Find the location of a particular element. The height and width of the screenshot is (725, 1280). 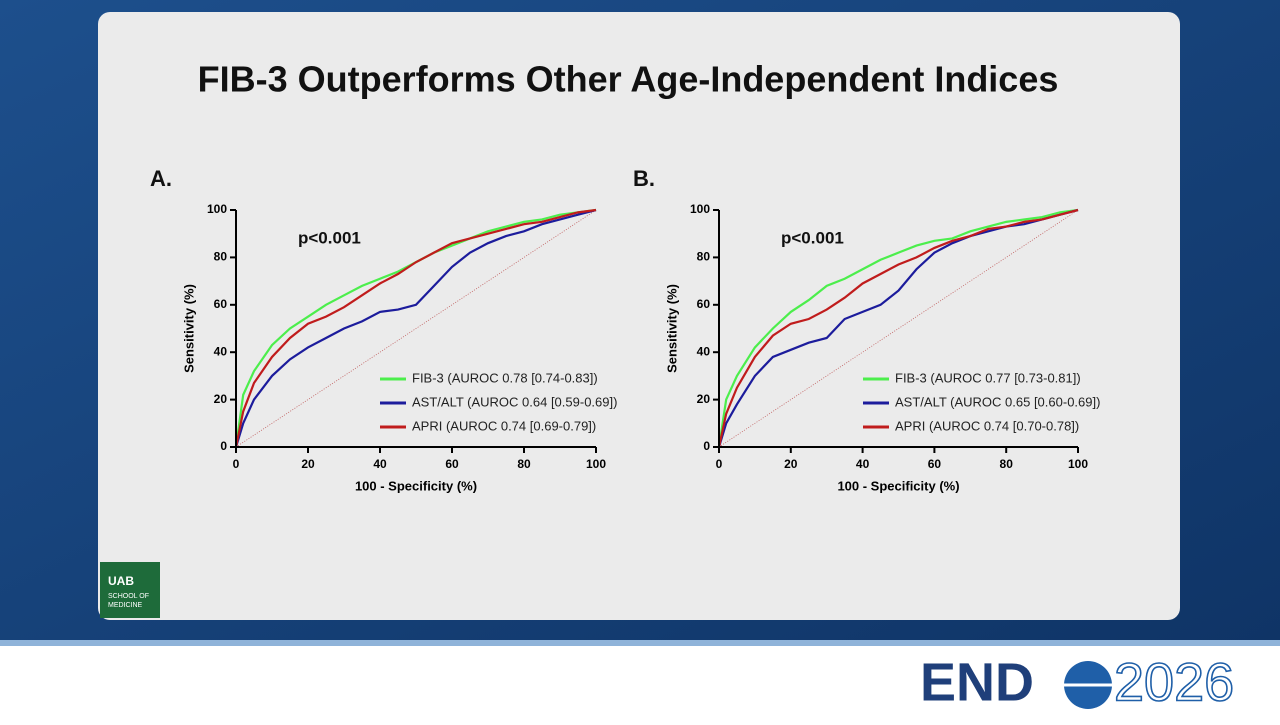

footer-brand: END is located at coordinates (977, 682).